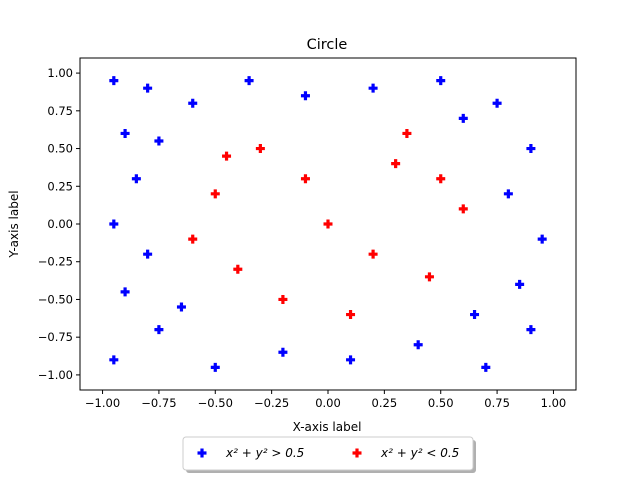 Image resolution: width=640 pixels, height=480 pixels. Describe the element at coordinates (60, 111) in the screenshot. I see `y-tick-label: 0.75` at that location.